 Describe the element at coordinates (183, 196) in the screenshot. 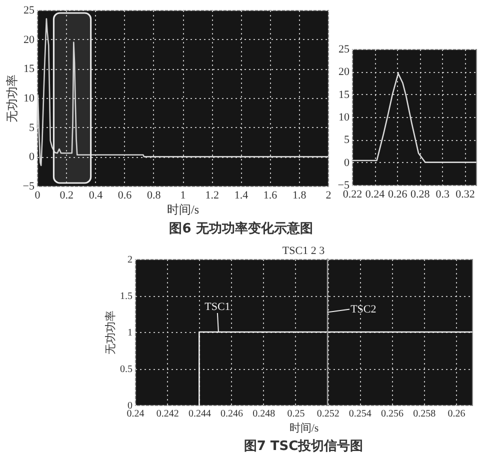

I see `x-tick-label: 1` at that location.